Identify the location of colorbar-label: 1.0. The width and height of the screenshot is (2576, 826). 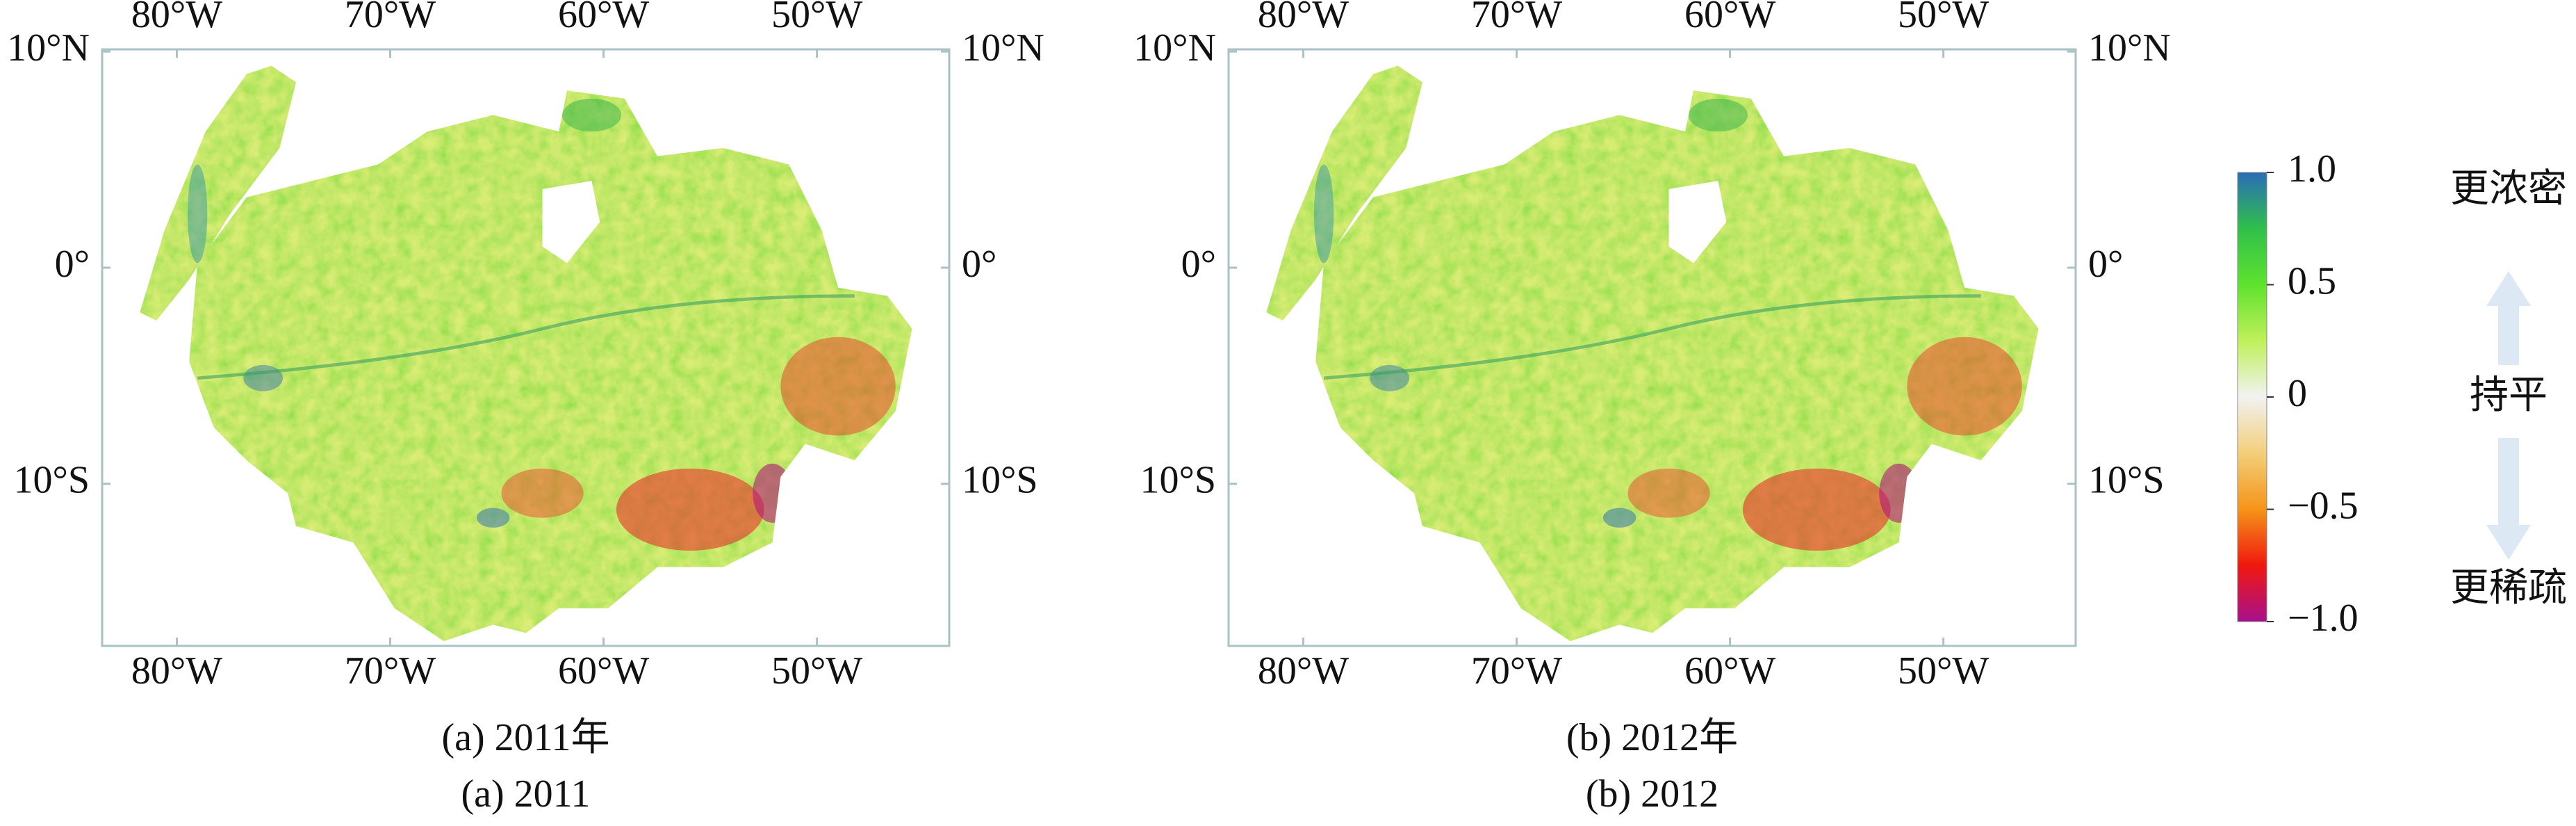
(2312, 169).